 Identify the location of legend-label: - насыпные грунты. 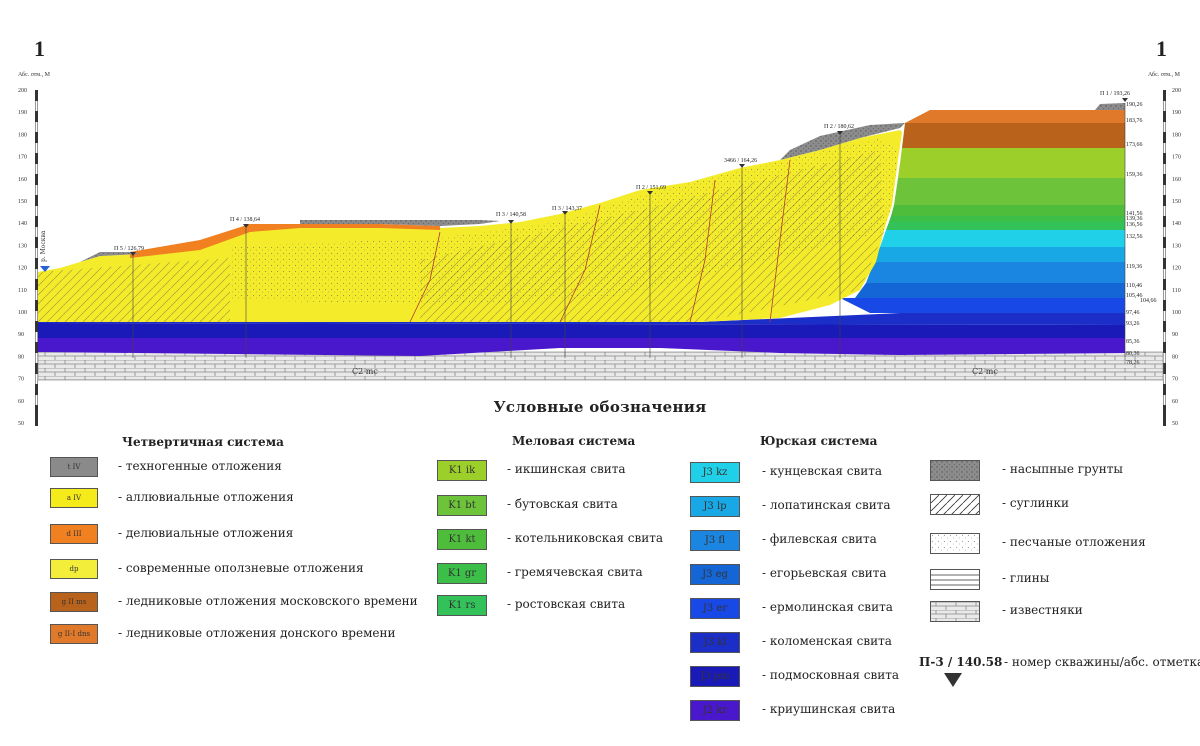
(1062, 469).